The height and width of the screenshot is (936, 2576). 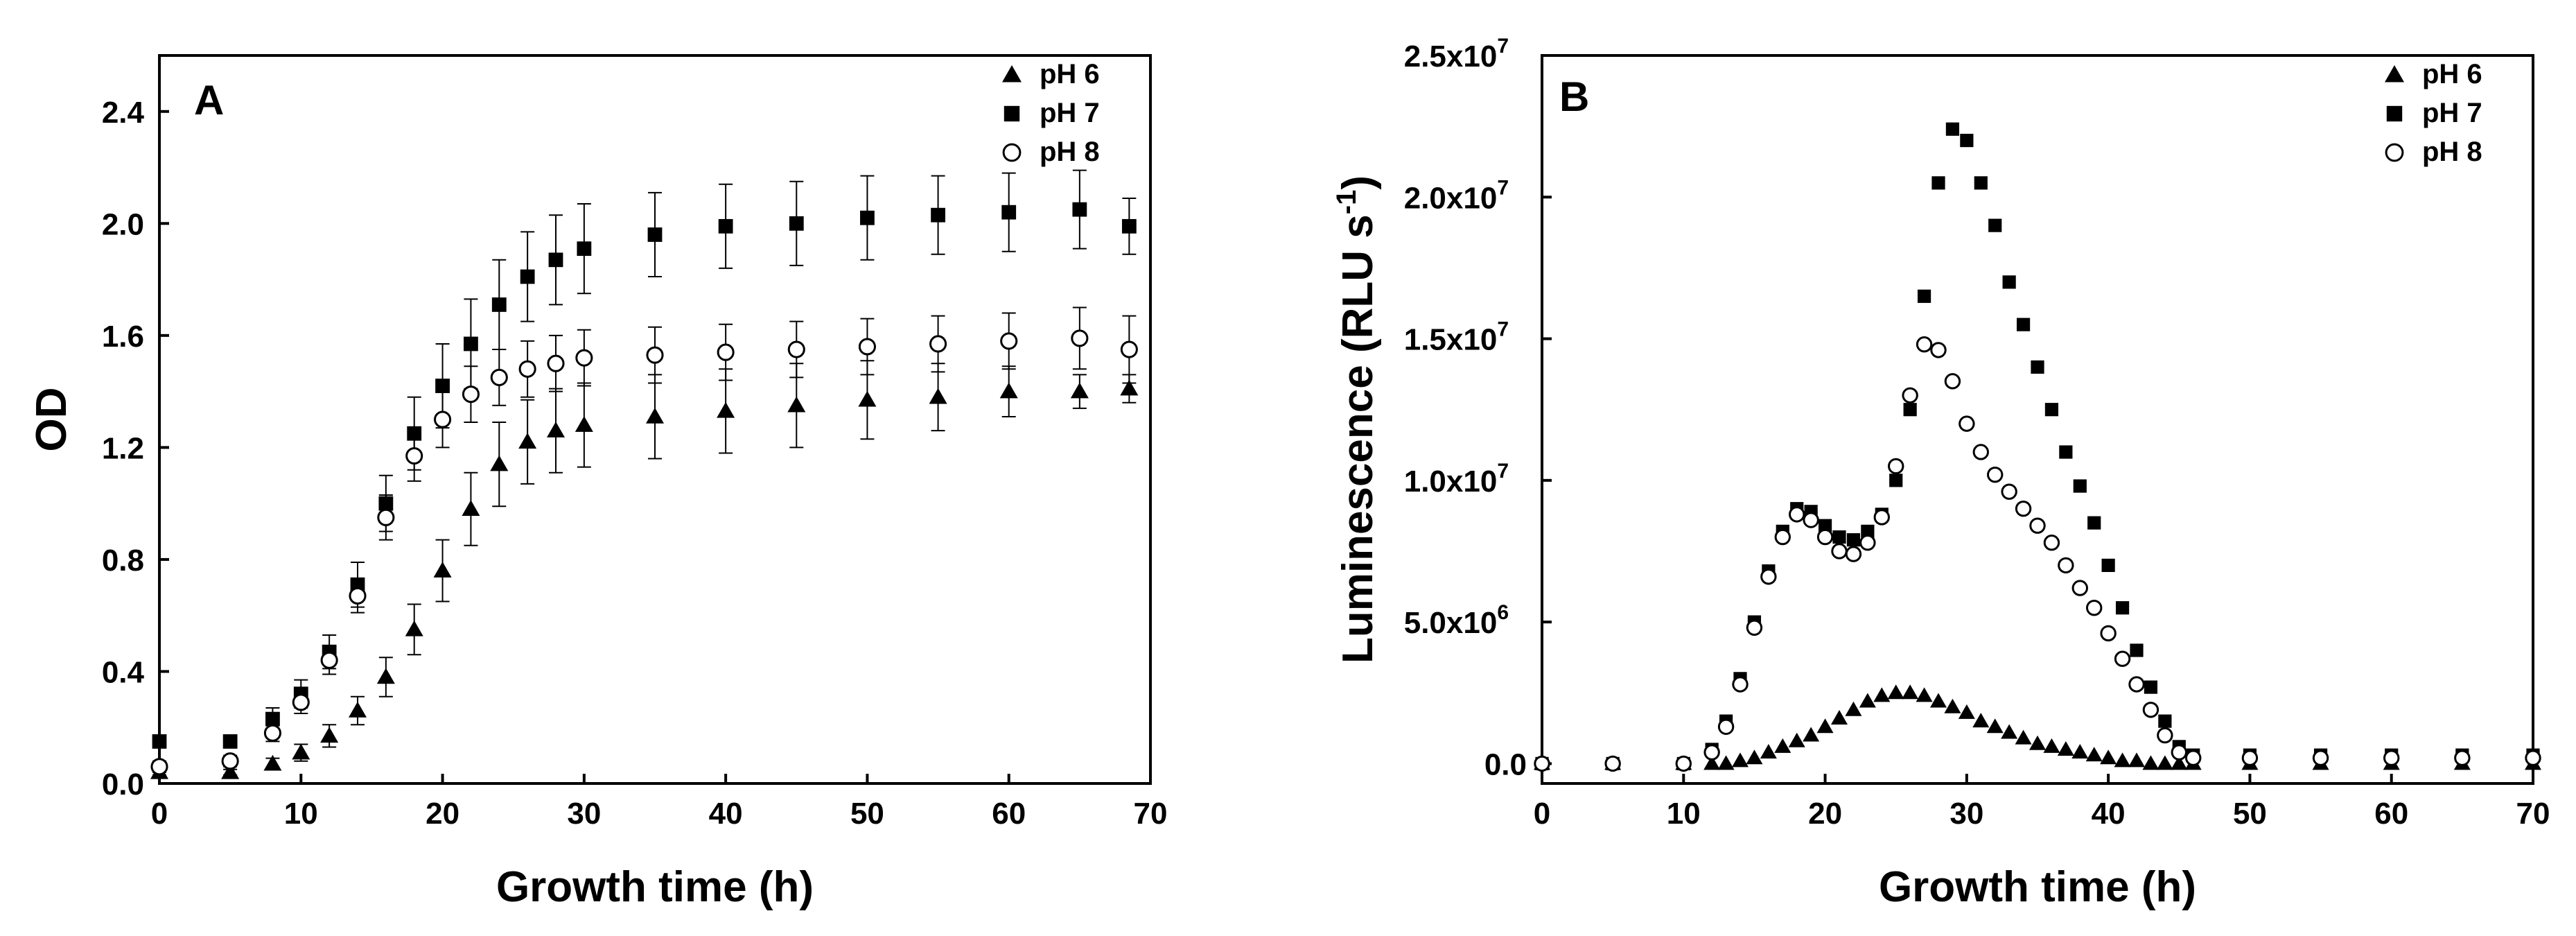 I want to click on panel-a-y-tick-label: 0.4, so click(x=123, y=672).